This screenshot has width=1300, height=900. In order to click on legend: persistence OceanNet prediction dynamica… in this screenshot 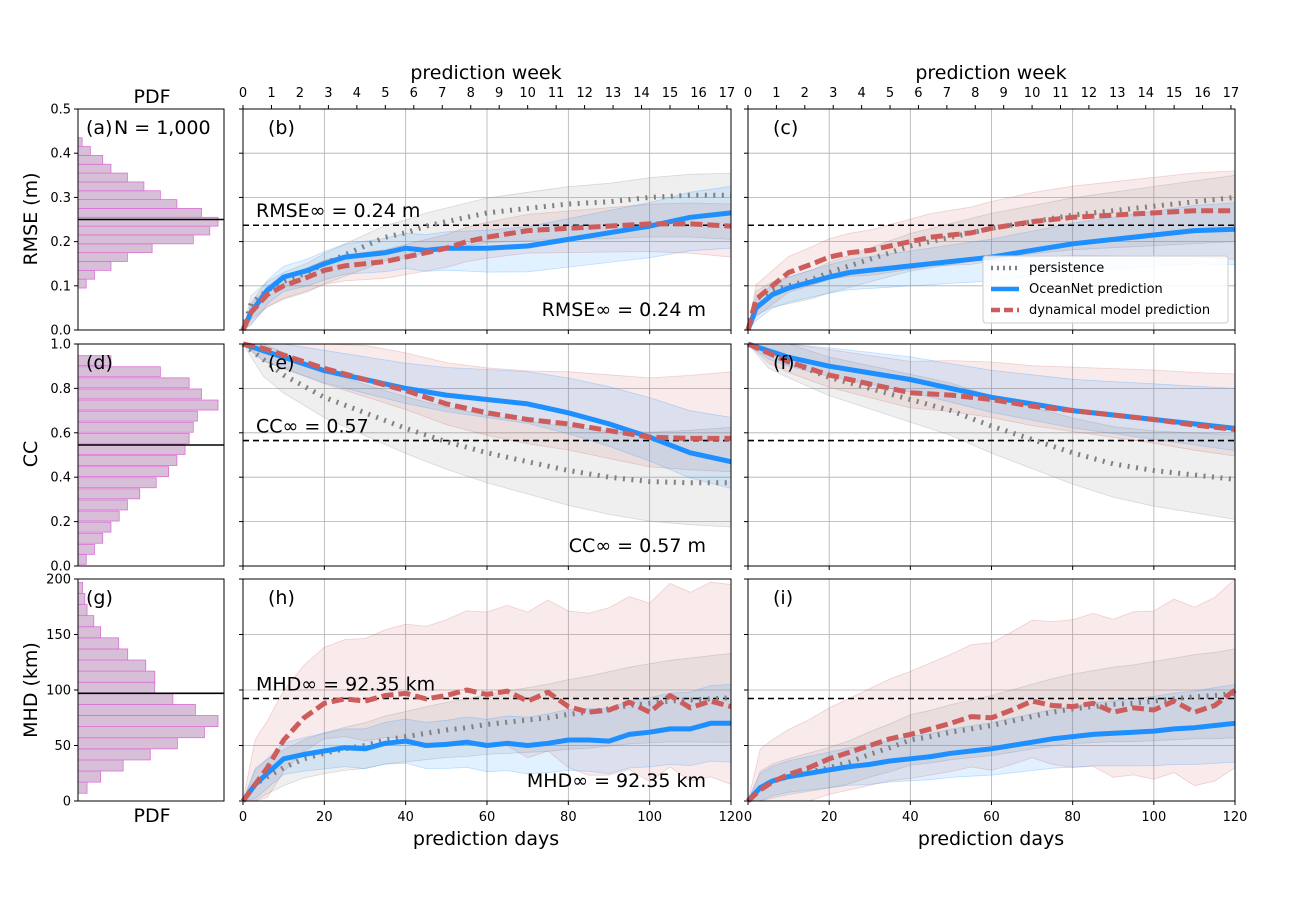, I will do `click(1105, 289)`.